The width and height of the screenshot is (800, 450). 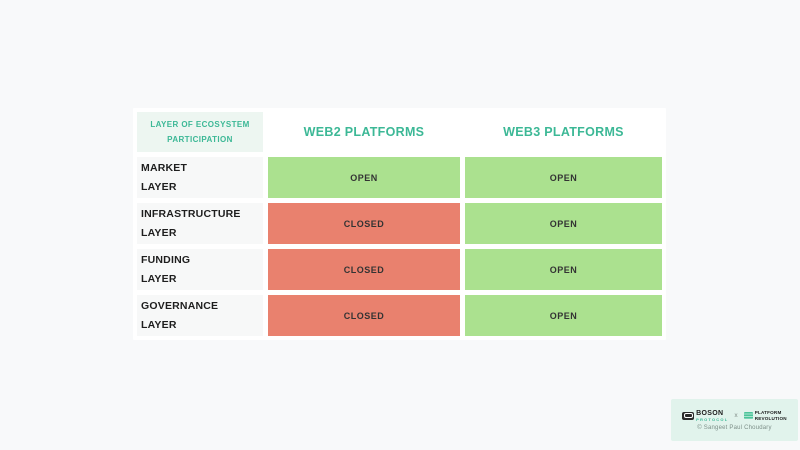 I want to click on column-header-web2: WEB2 PLATFORMS, so click(x=364, y=132).